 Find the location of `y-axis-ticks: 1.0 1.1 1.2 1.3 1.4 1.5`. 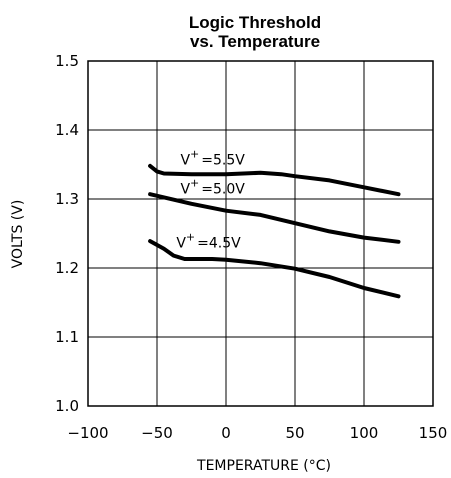

y-axis-ticks: 1.0 1.1 1.2 1.3 1.4 1.5 is located at coordinates (67, 233).